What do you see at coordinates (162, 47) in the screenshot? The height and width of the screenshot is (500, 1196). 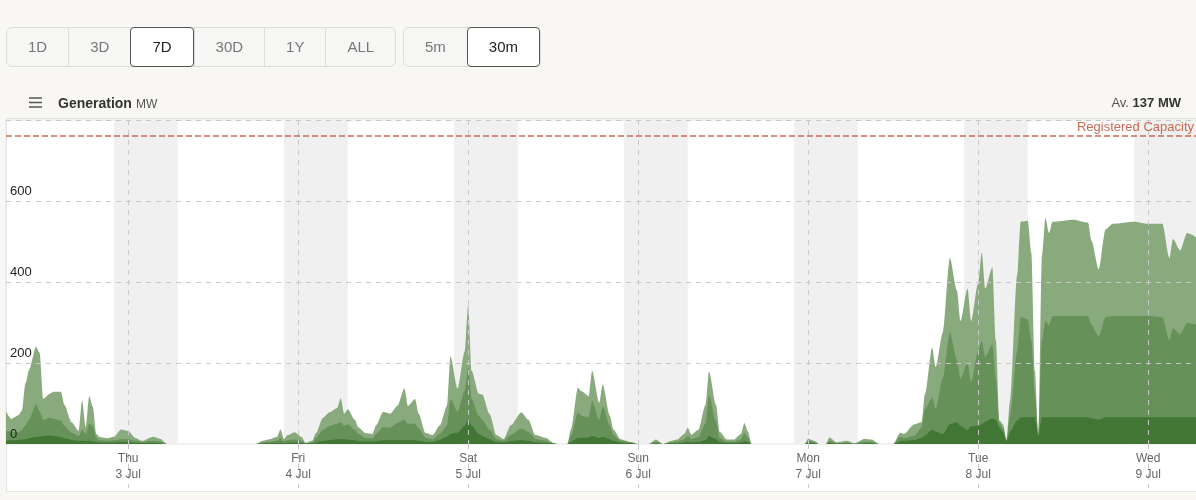 I see `text: 7D` at bounding box center [162, 47].